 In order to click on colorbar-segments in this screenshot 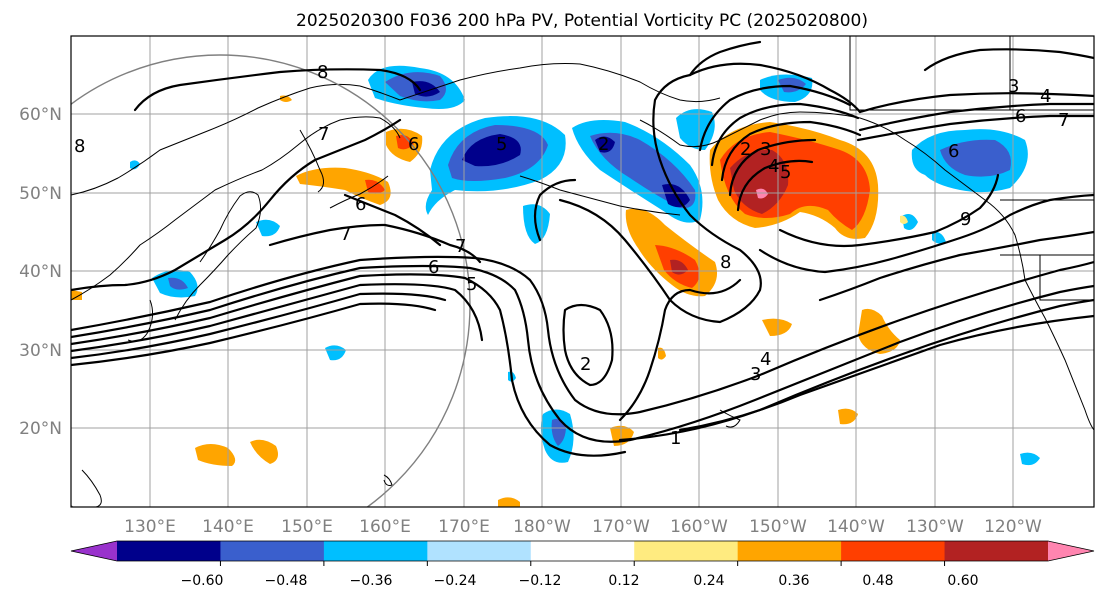, I will do `click(582, 551)`.